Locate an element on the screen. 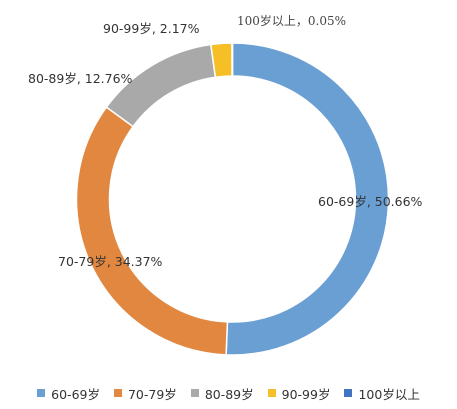 This screenshot has width=457, height=409. label-70-79: 70-79岁, 34.37% is located at coordinates (110, 261).